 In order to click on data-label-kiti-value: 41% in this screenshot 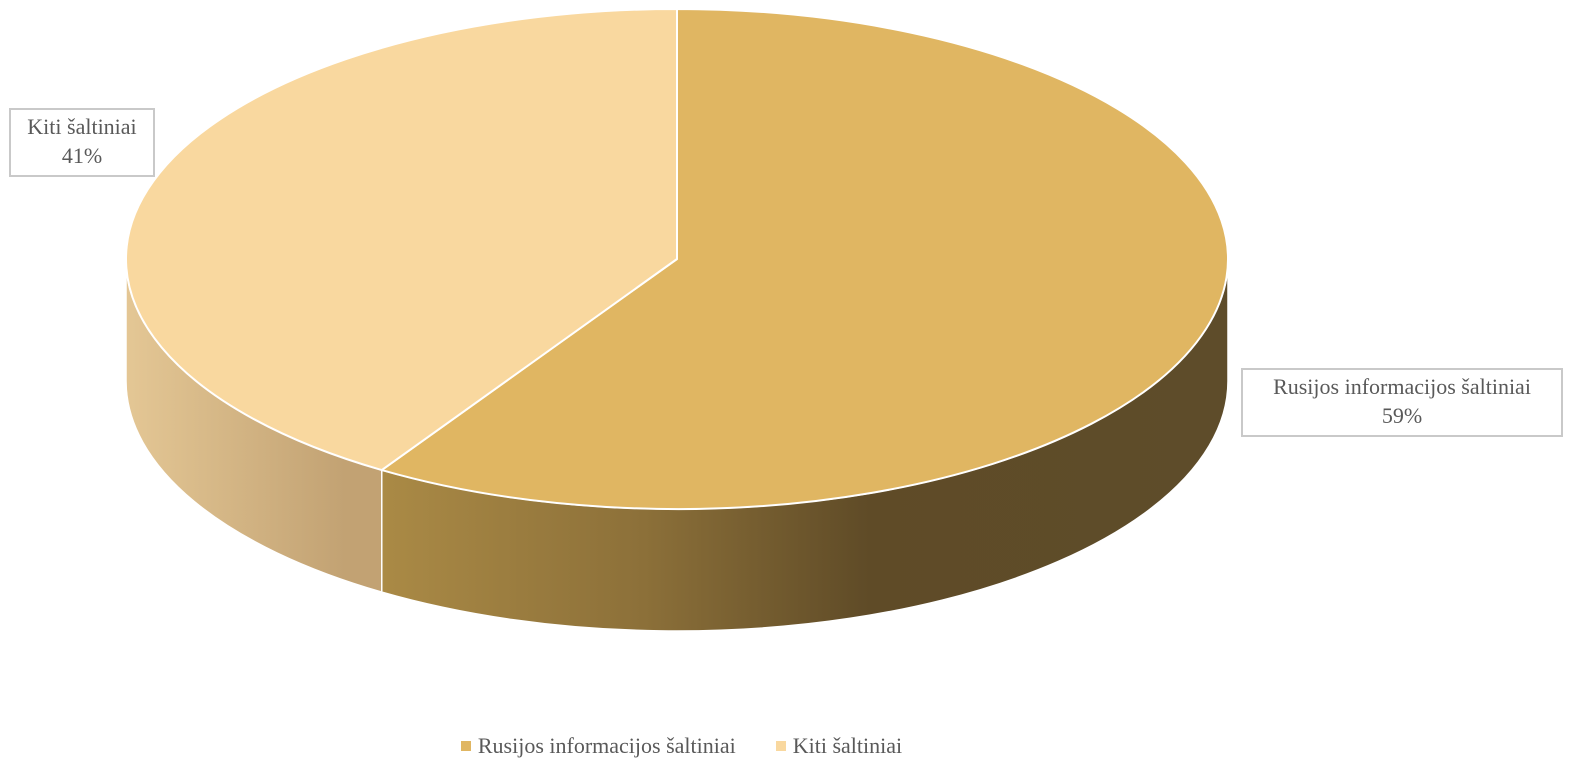, I will do `click(82, 155)`.